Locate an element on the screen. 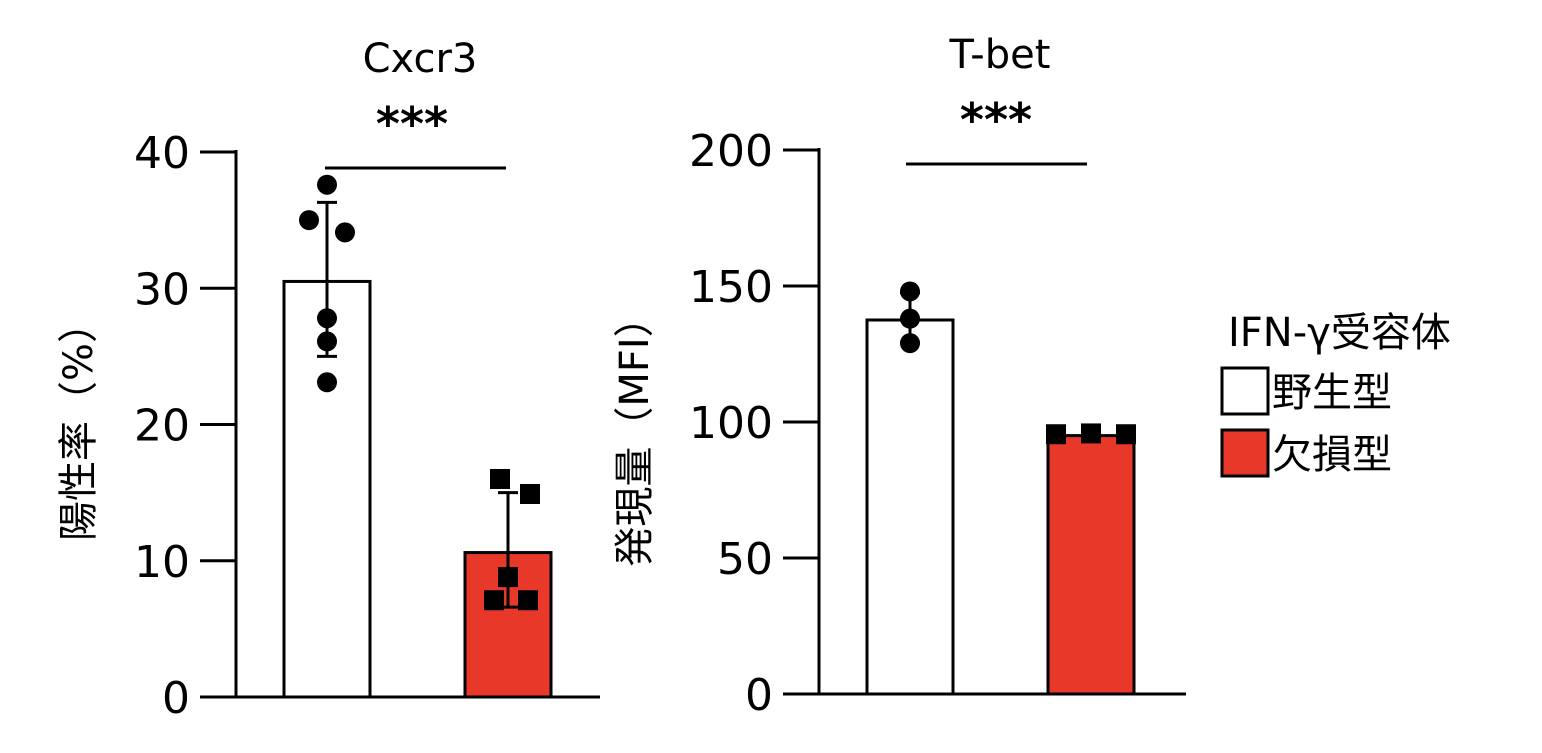 Image resolution: width=1542 pixels, height=753 pixels. y-tick-label: 200 is located at coordinates (731, 151).